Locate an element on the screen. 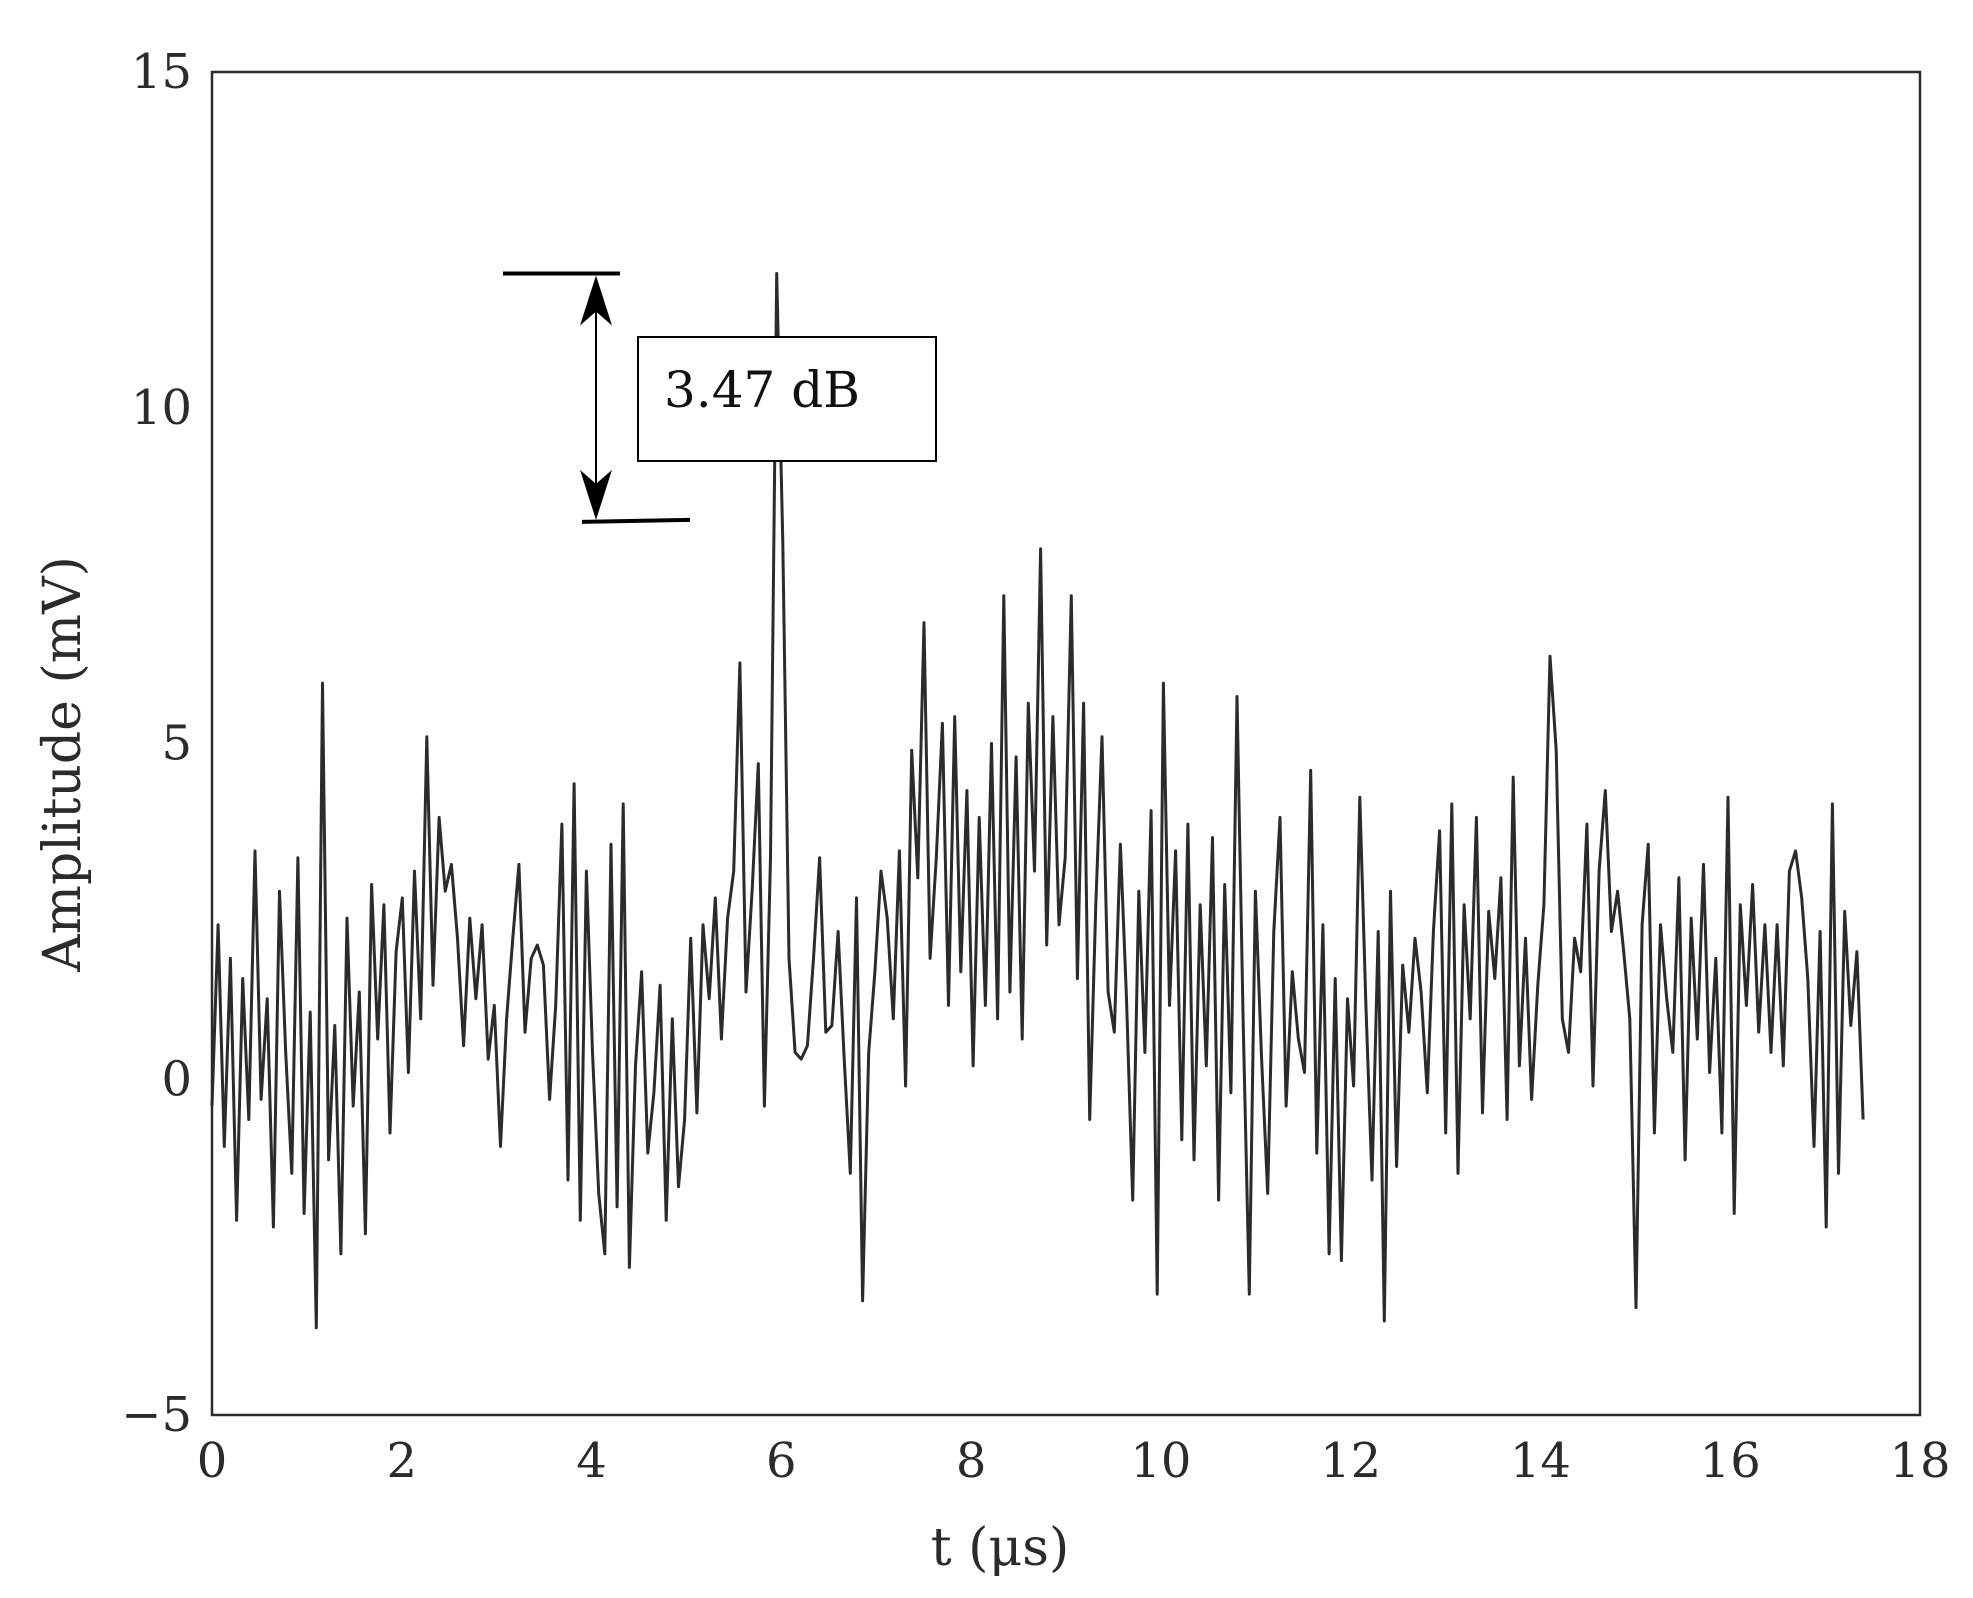 The width and height of the screenshot is (1973, 1598). x-tick-label: 12 is located at coordinates (1350, 1461).